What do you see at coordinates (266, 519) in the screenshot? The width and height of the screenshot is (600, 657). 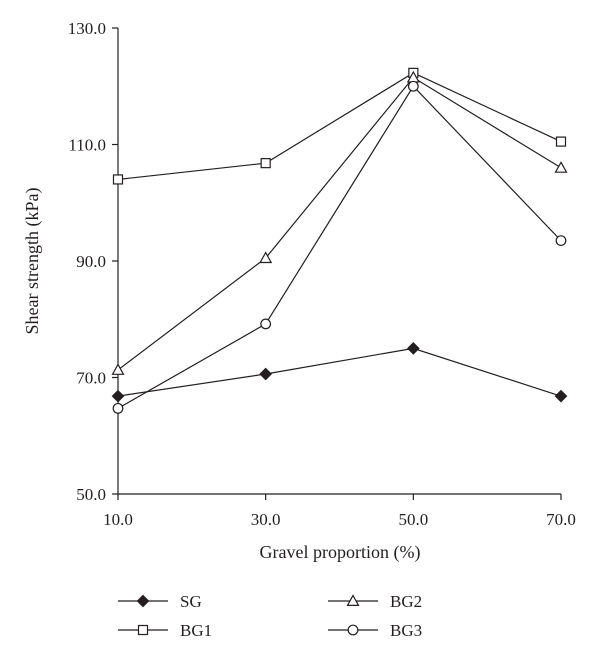 I see `x-tick-label: 30.0` at bounding box center [266, 519].